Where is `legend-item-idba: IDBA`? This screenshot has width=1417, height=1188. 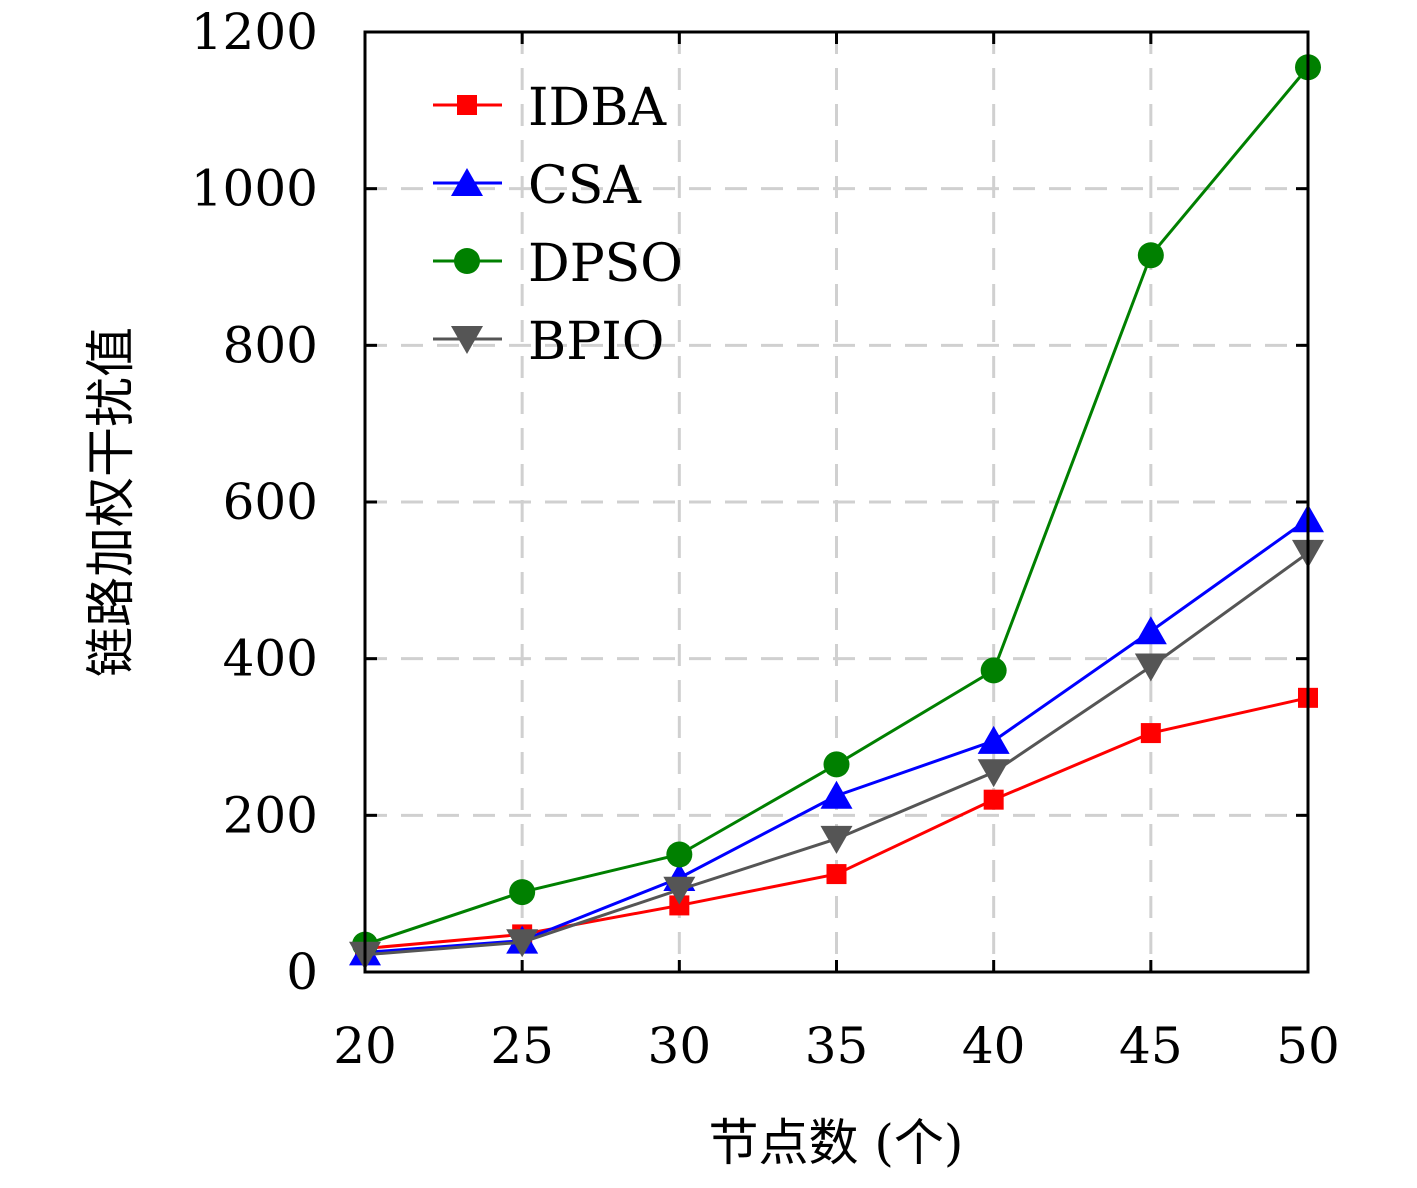
legend-item-idba: IDBA is located at coordinates (550, 108).